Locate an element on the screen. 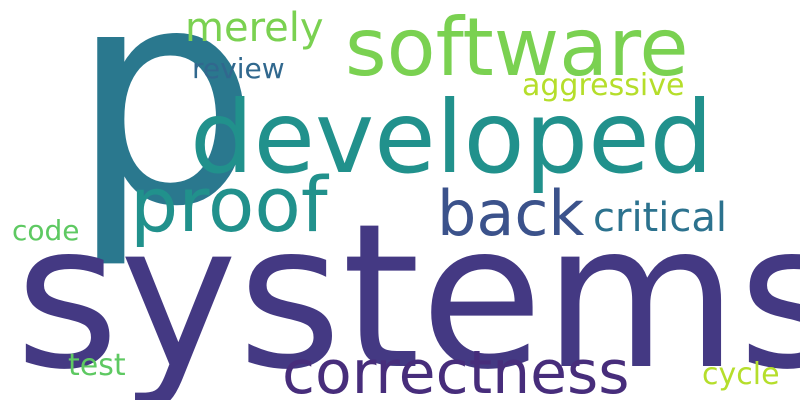 The height and width of the screenshot is (400, 800). word-correctness: correctness is located at coordinates (456, 369).